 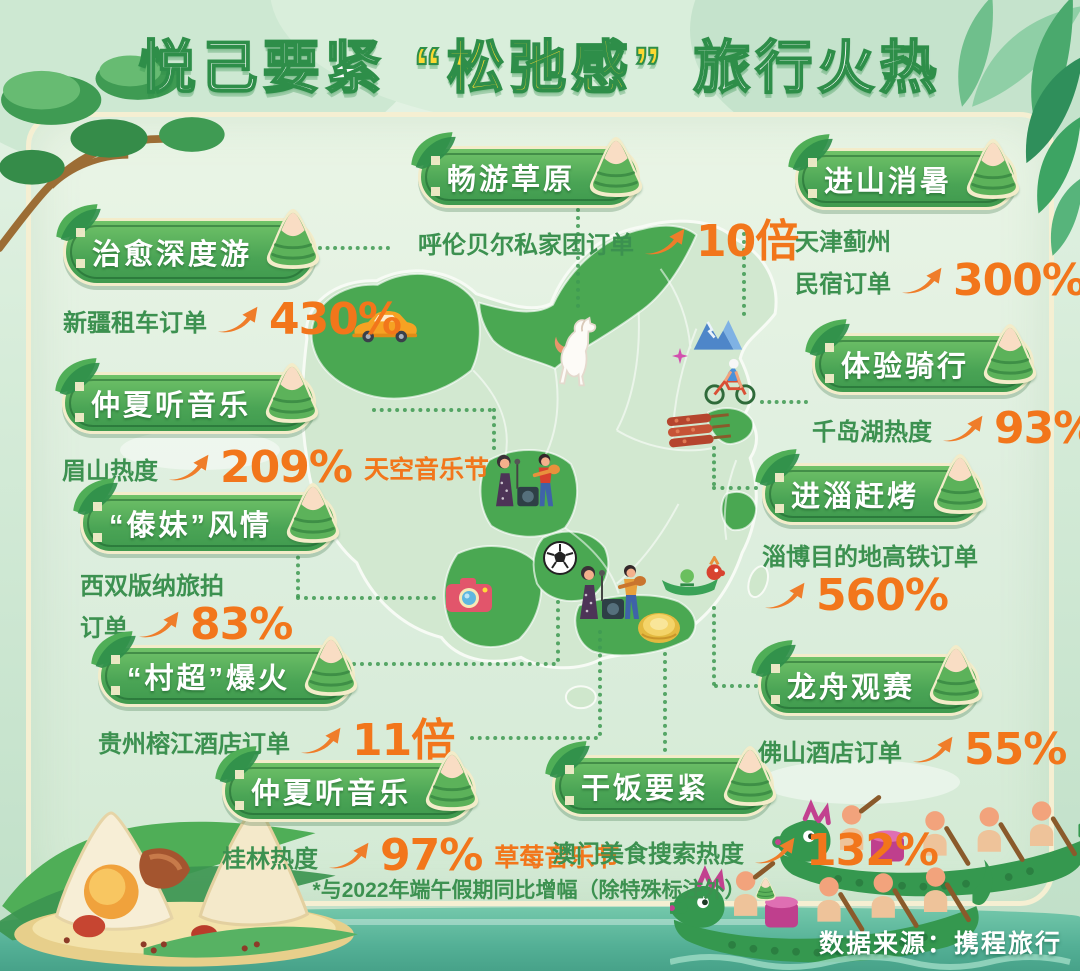 I want to click on badge-label: 治愈深度游, so click(x=172, y=255).